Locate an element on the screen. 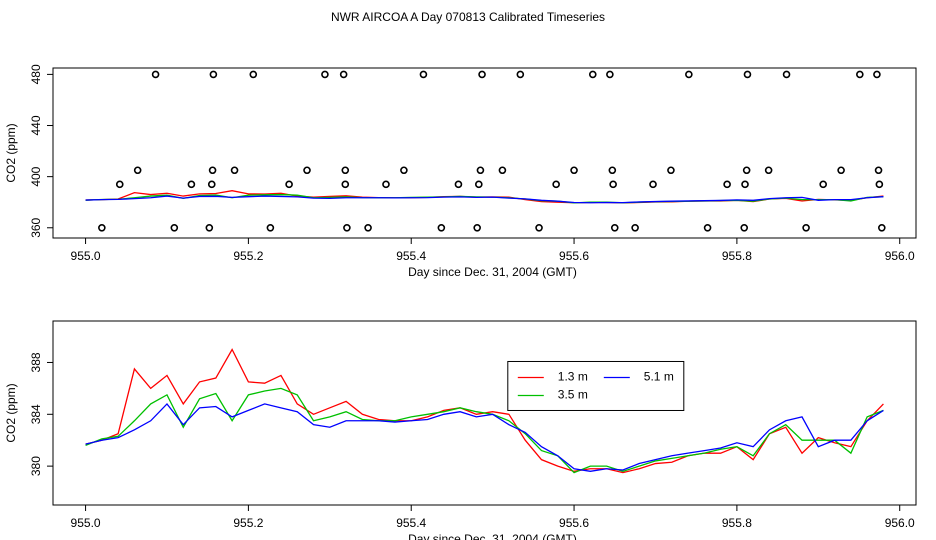 Image resolution: width=936 pixels, height=540 pixels. y-tick-label: 384 is located at coordinates (36, 414).